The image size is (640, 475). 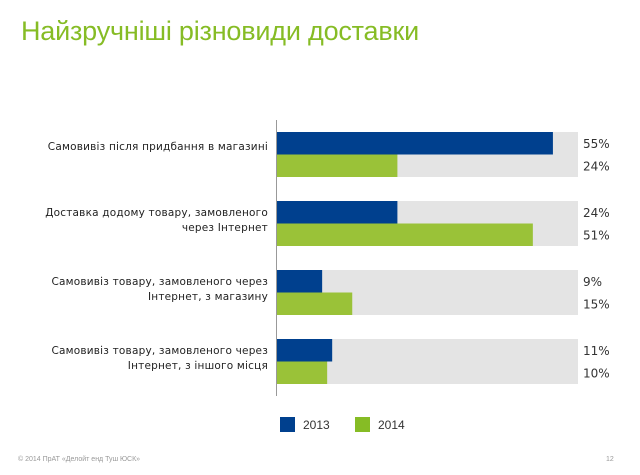 I want to click on legend-swatch-2013, so click(x=287, y=424).